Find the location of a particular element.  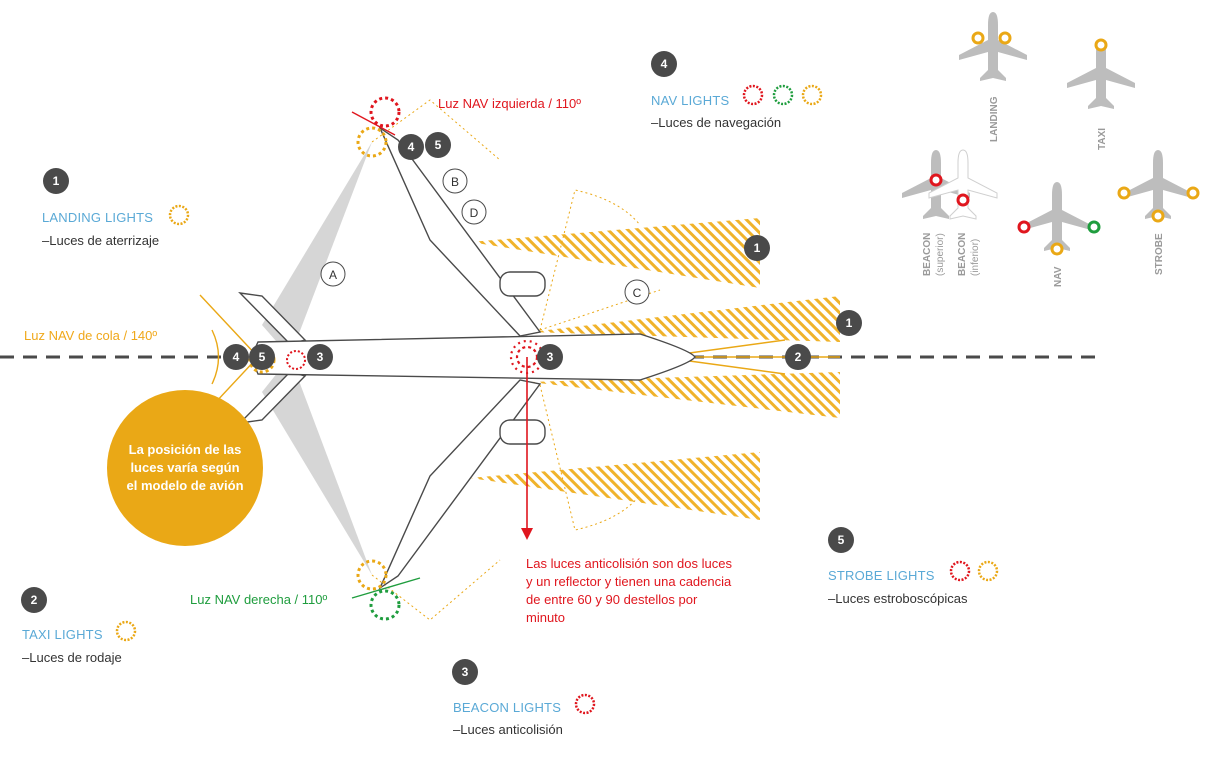

mini-label-beacon-inf: (inferior) is located at coordinates (975, 257).